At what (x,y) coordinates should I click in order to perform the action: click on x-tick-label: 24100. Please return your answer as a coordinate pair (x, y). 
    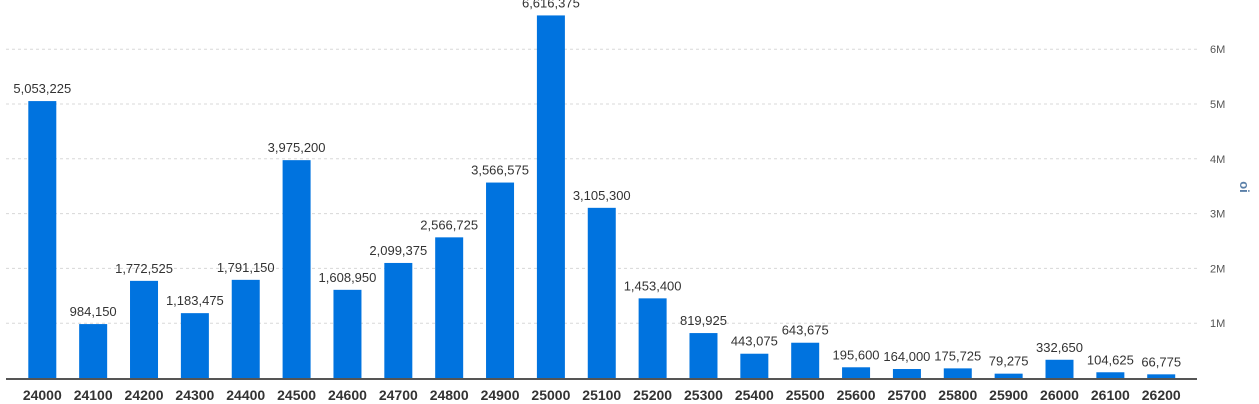
    Looking at the image, I should click on (93, 395).